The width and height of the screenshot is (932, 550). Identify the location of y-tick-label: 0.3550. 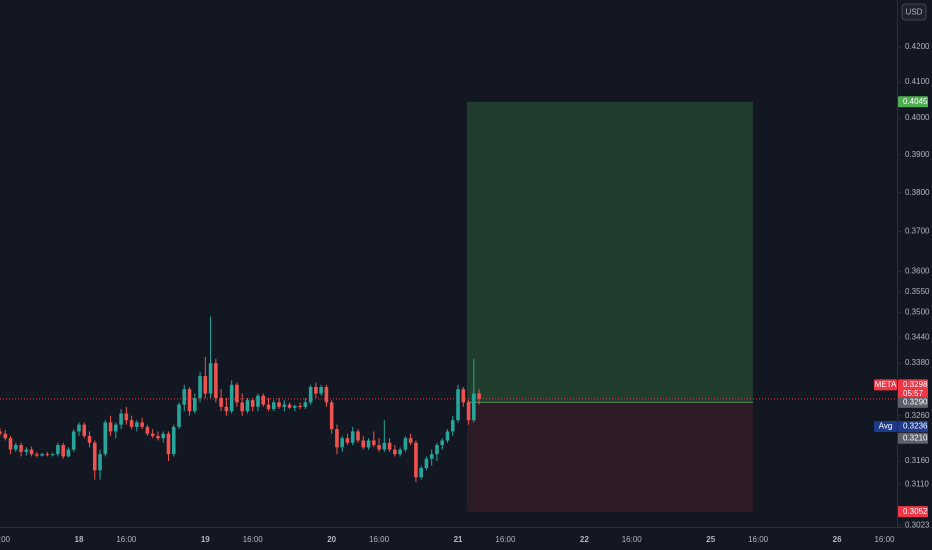
(917, 291).